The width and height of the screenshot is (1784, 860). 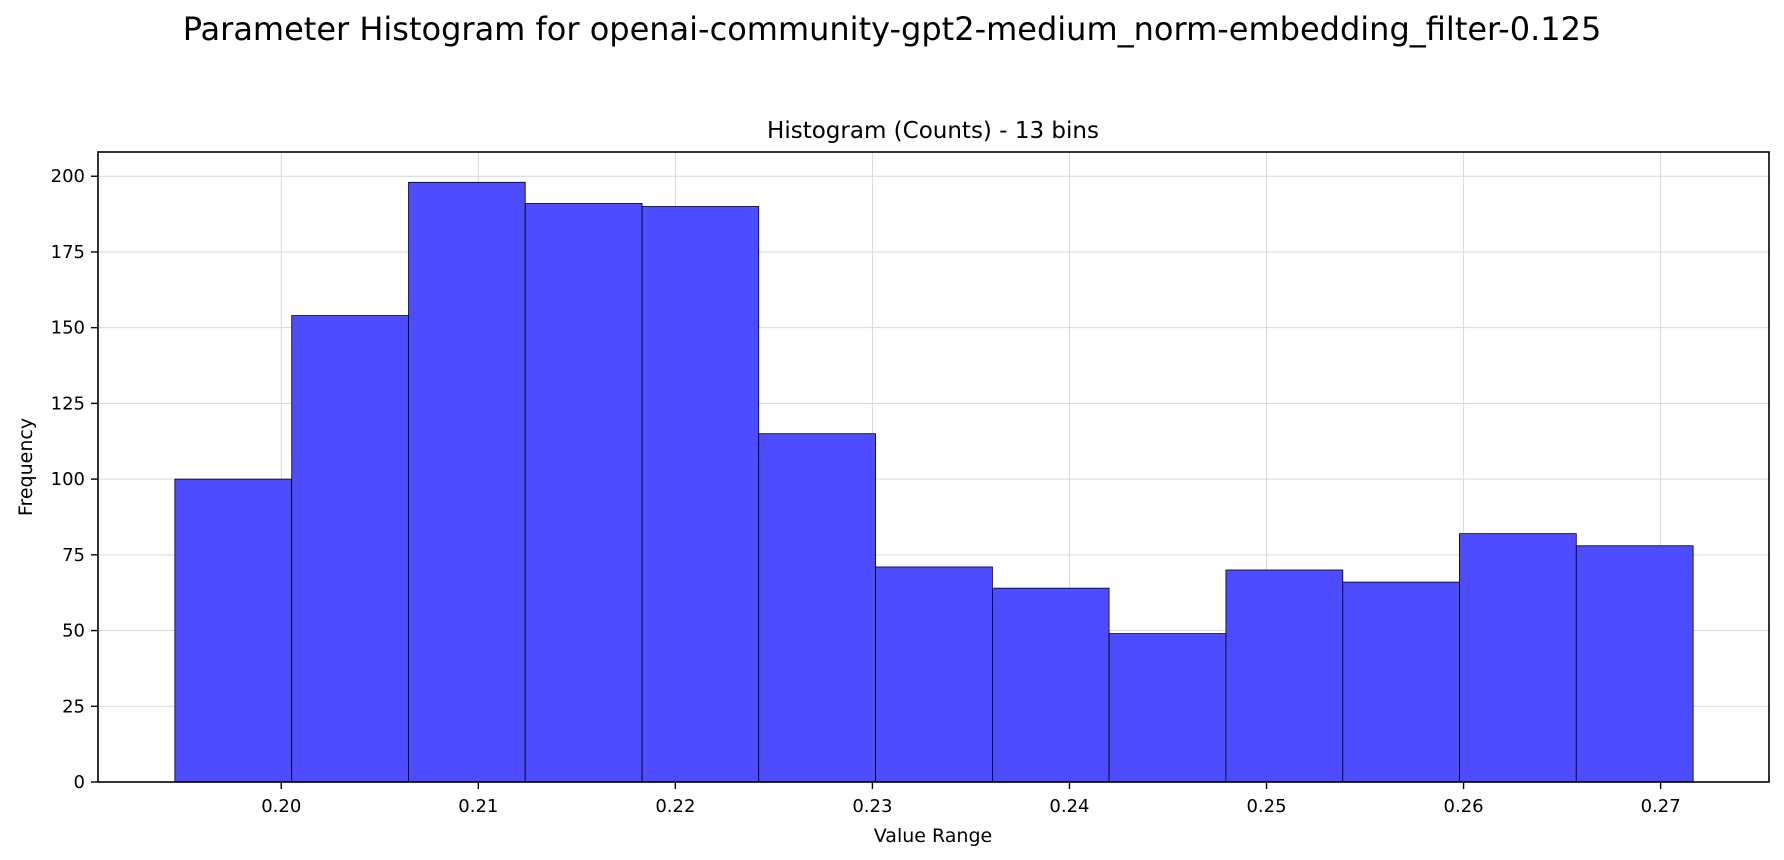 I want to click on y-axis-label: Frequency, so click(x=26, y=467).